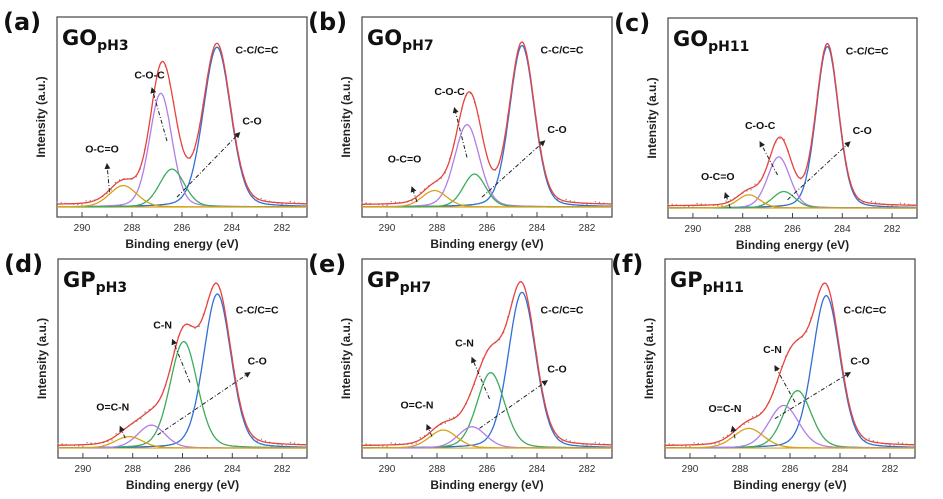 This screenshot has height=499, width=943. I want to click on sample-title: GOpH7, so click(400, 40).